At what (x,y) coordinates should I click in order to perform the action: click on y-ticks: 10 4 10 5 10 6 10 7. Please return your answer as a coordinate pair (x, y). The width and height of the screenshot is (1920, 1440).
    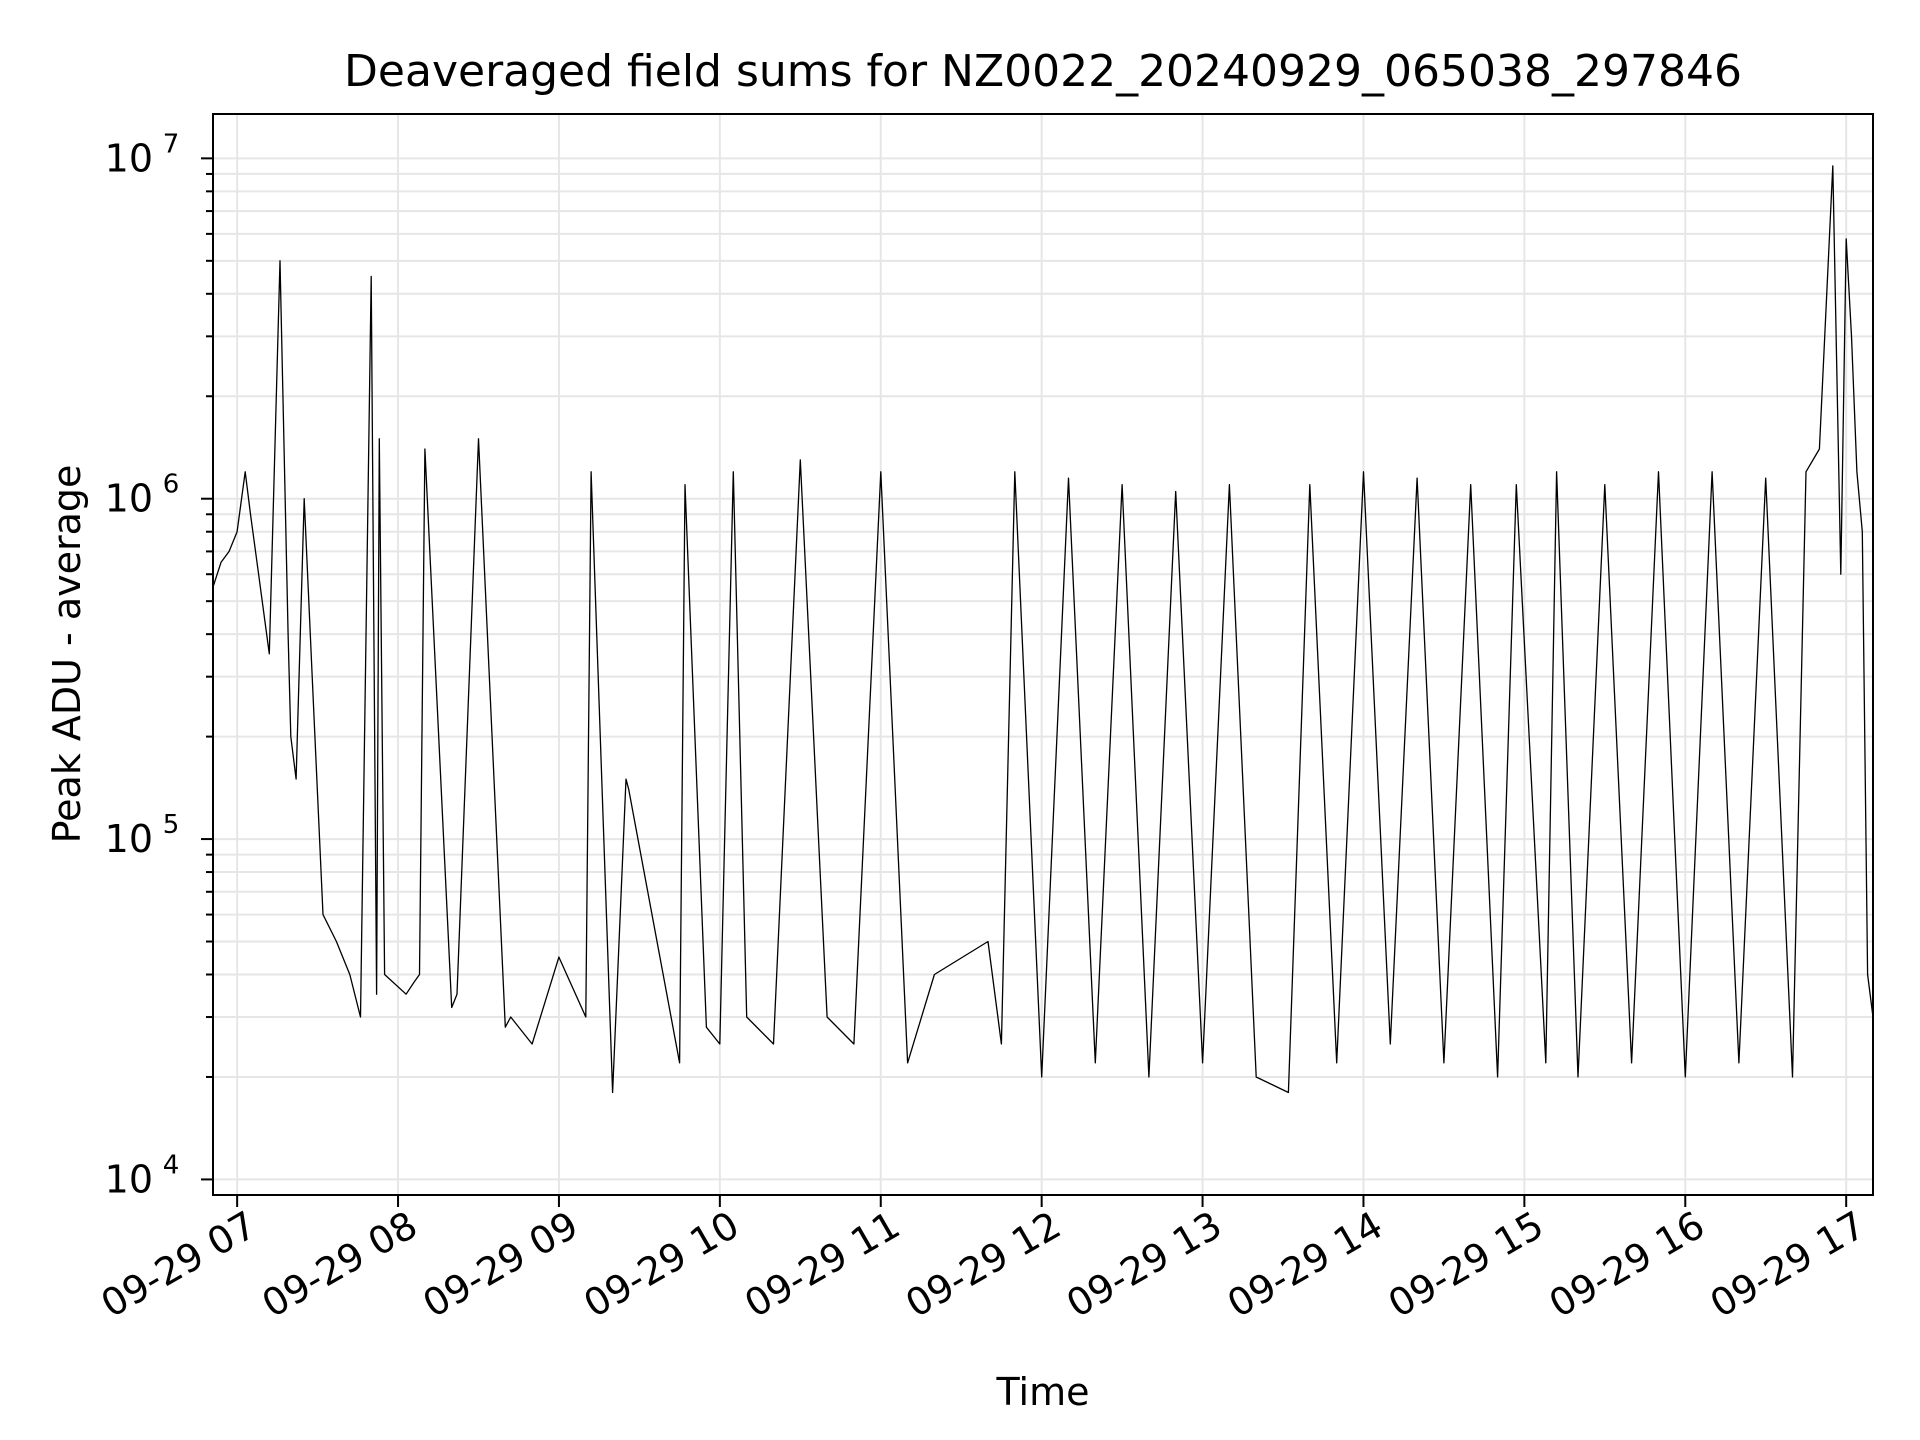
    Looking at the image, I should click on (159, 665).